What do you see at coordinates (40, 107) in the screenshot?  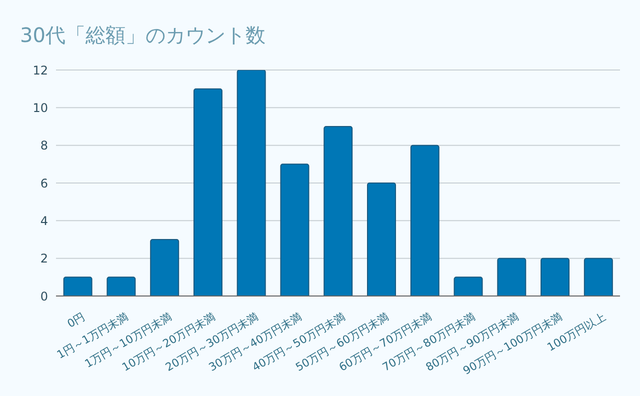 I see `y-tick-label: 10` at bounding box center [40, 107].